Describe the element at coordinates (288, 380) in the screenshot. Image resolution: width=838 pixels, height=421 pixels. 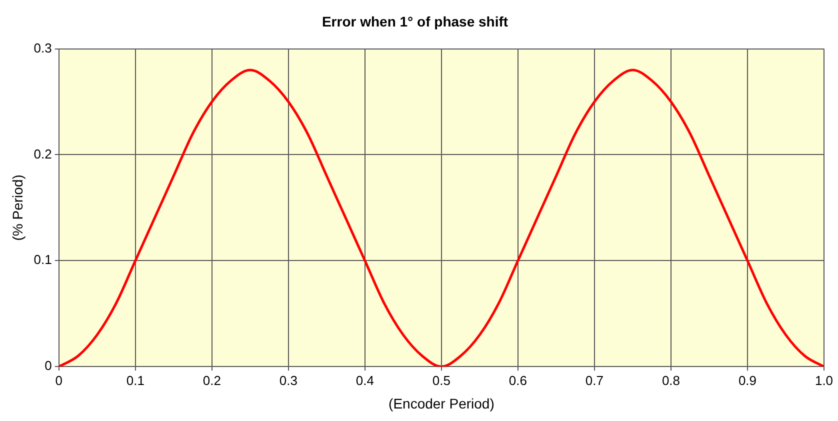
I see `x-tick-label: 0.3` at that location.